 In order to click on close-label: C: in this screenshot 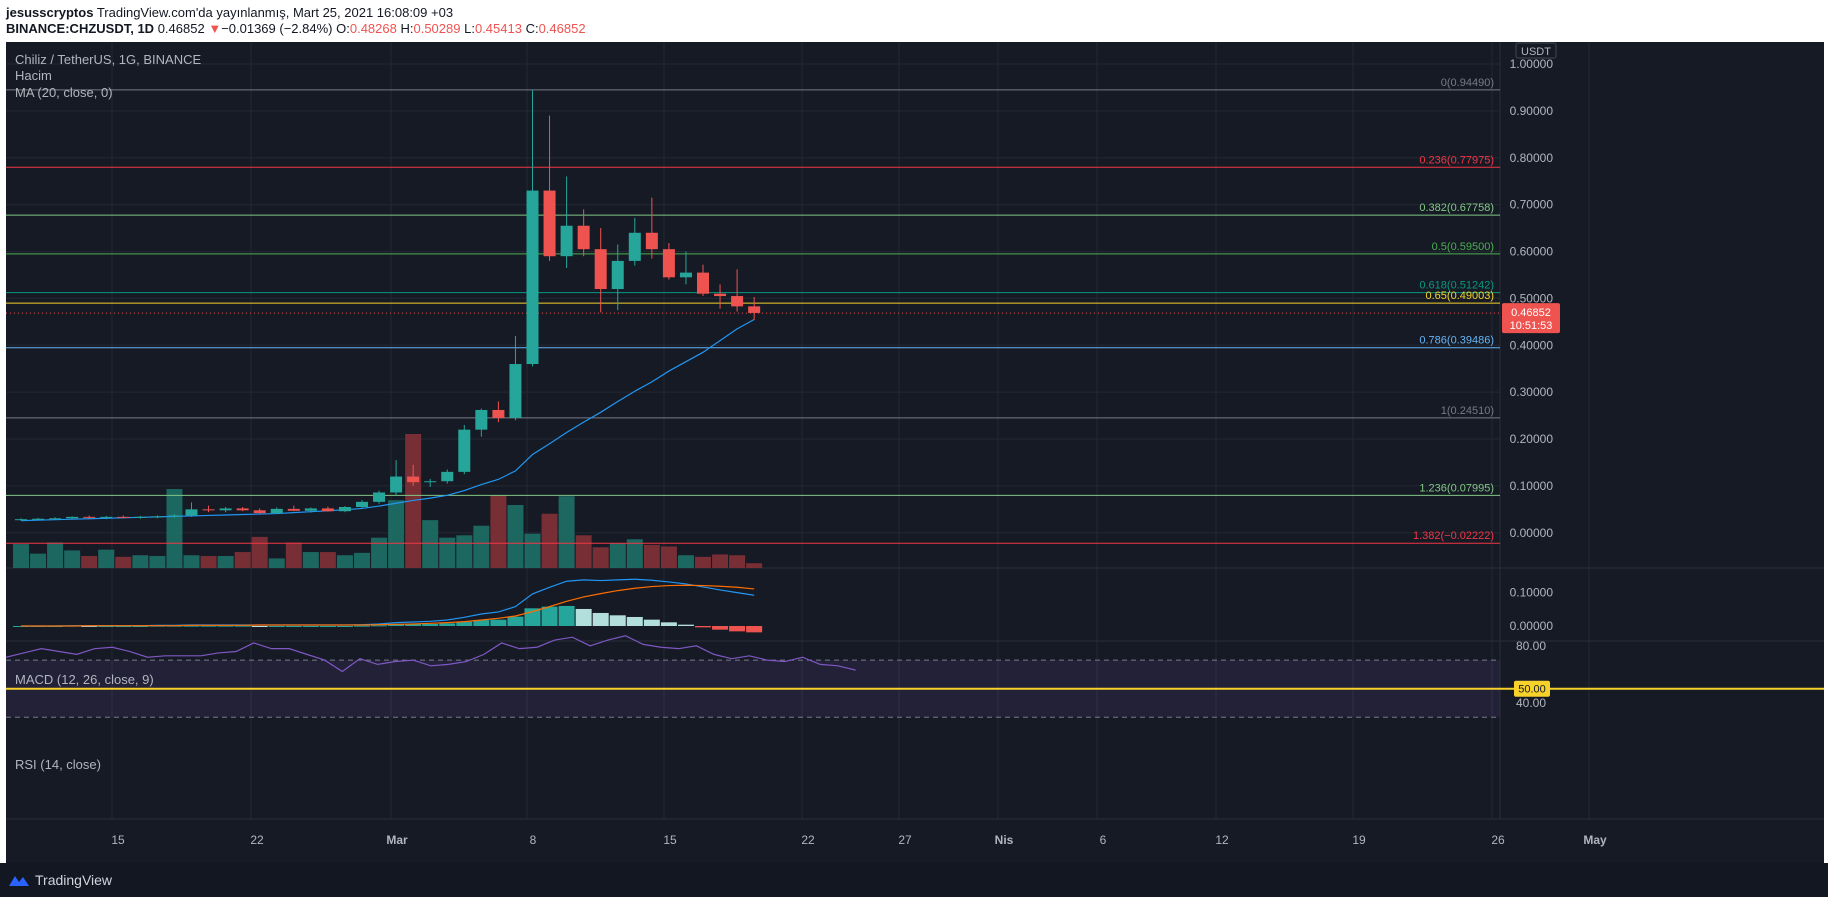, I will do `click(532, 28)`.